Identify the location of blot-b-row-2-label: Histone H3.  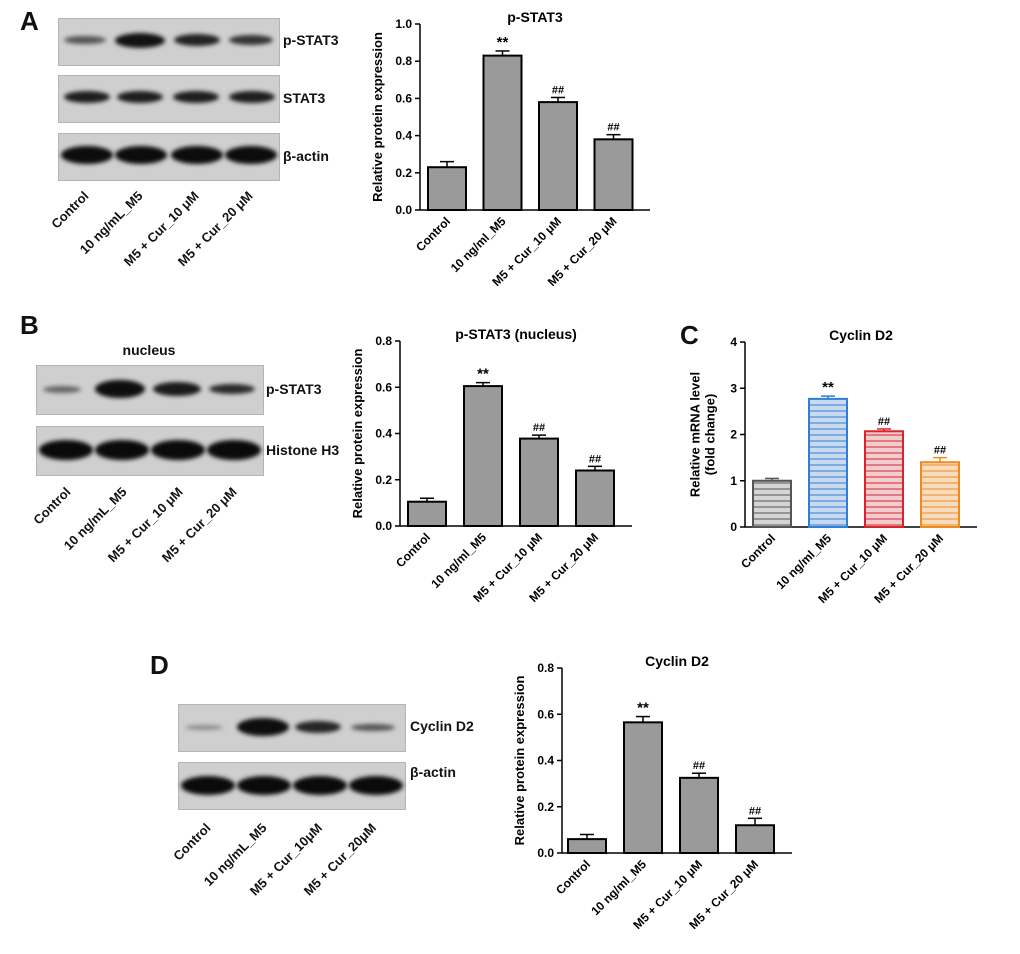
(303, 450).